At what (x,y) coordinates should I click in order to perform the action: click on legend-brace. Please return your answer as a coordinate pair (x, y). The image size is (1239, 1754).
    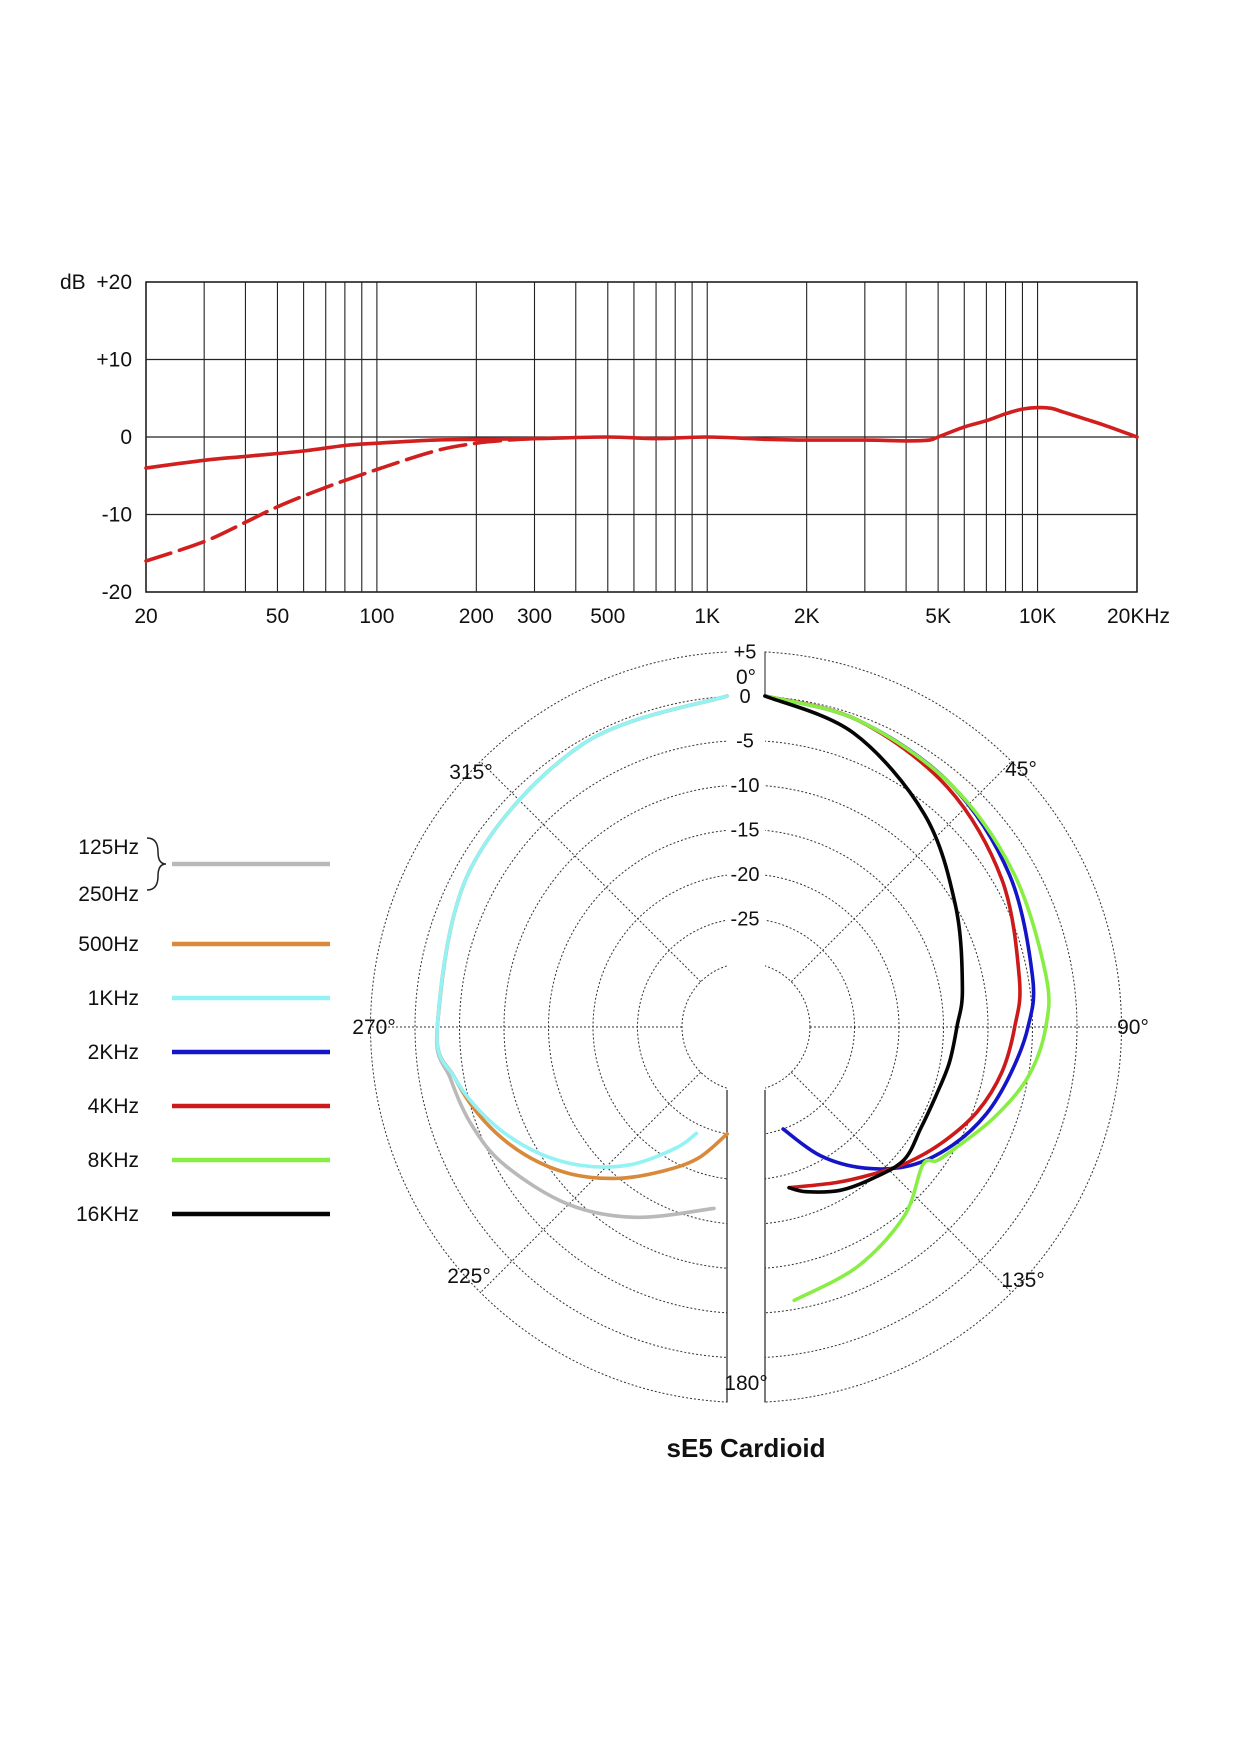
    Looking at the image, I should click on (156, 864).